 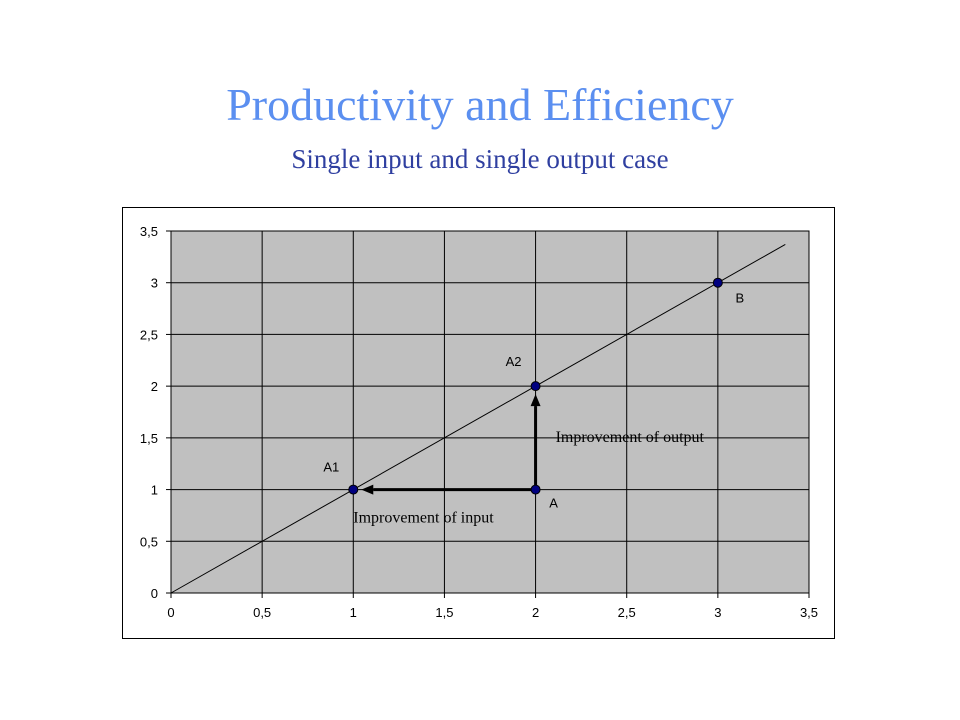 What do you see at coordinates (353, 489) in the screenshot?
I see `data-point-a1` at bounding box center [353, 489].